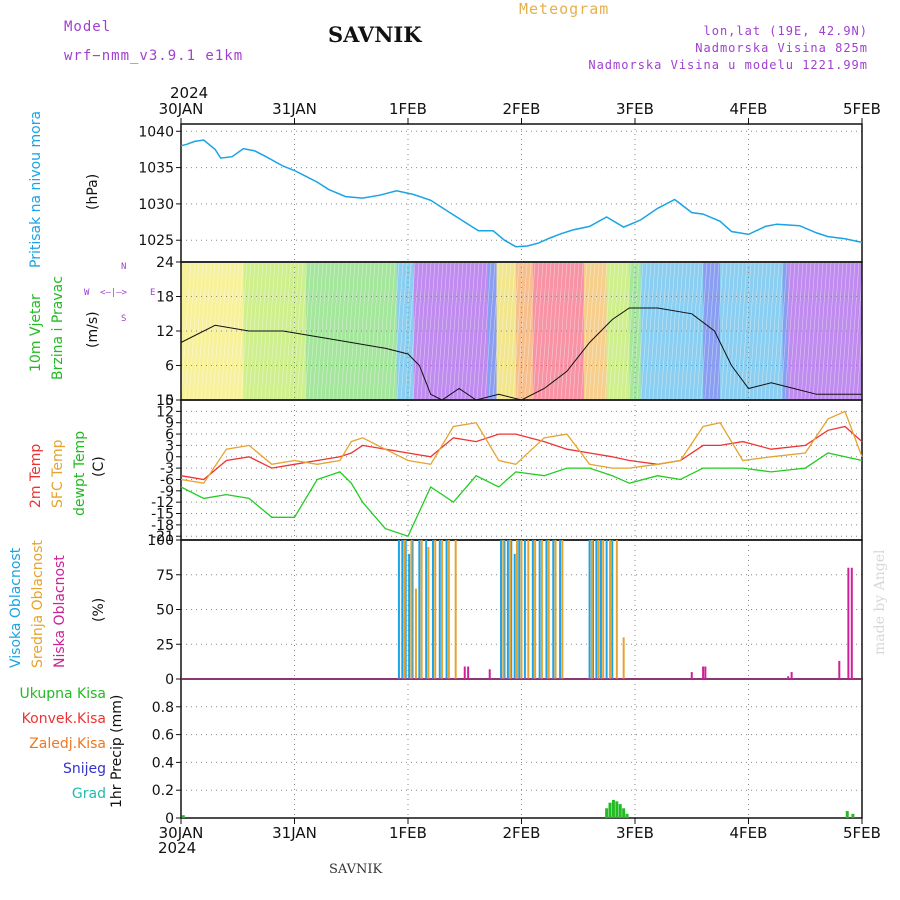 This screenshot has width=900, height=900. Describe the element at coordinates (163, 763) in the screenshot. I see `y-tick-label: 0.4` at that location.